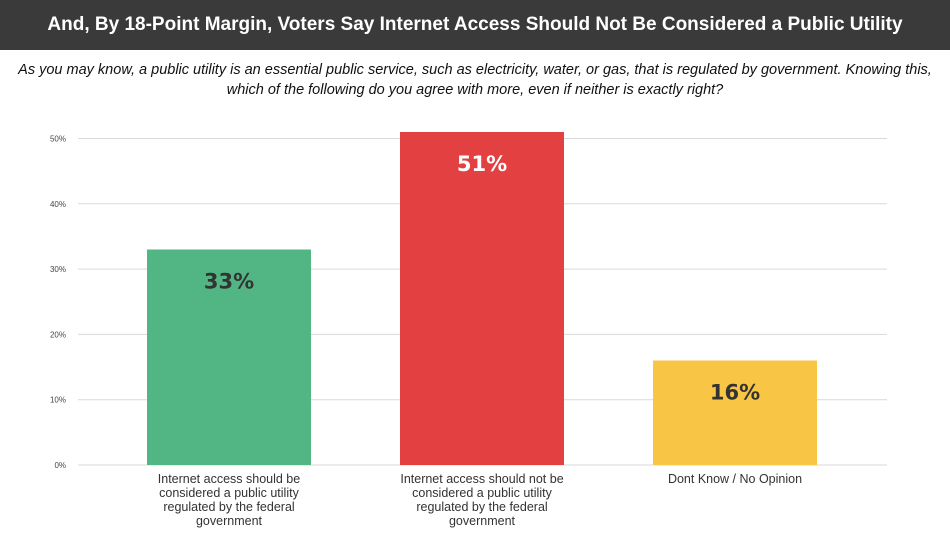 This screenshot has width=950, height=553. I want to click on bar-value-label: 16%, so click(735, 393).